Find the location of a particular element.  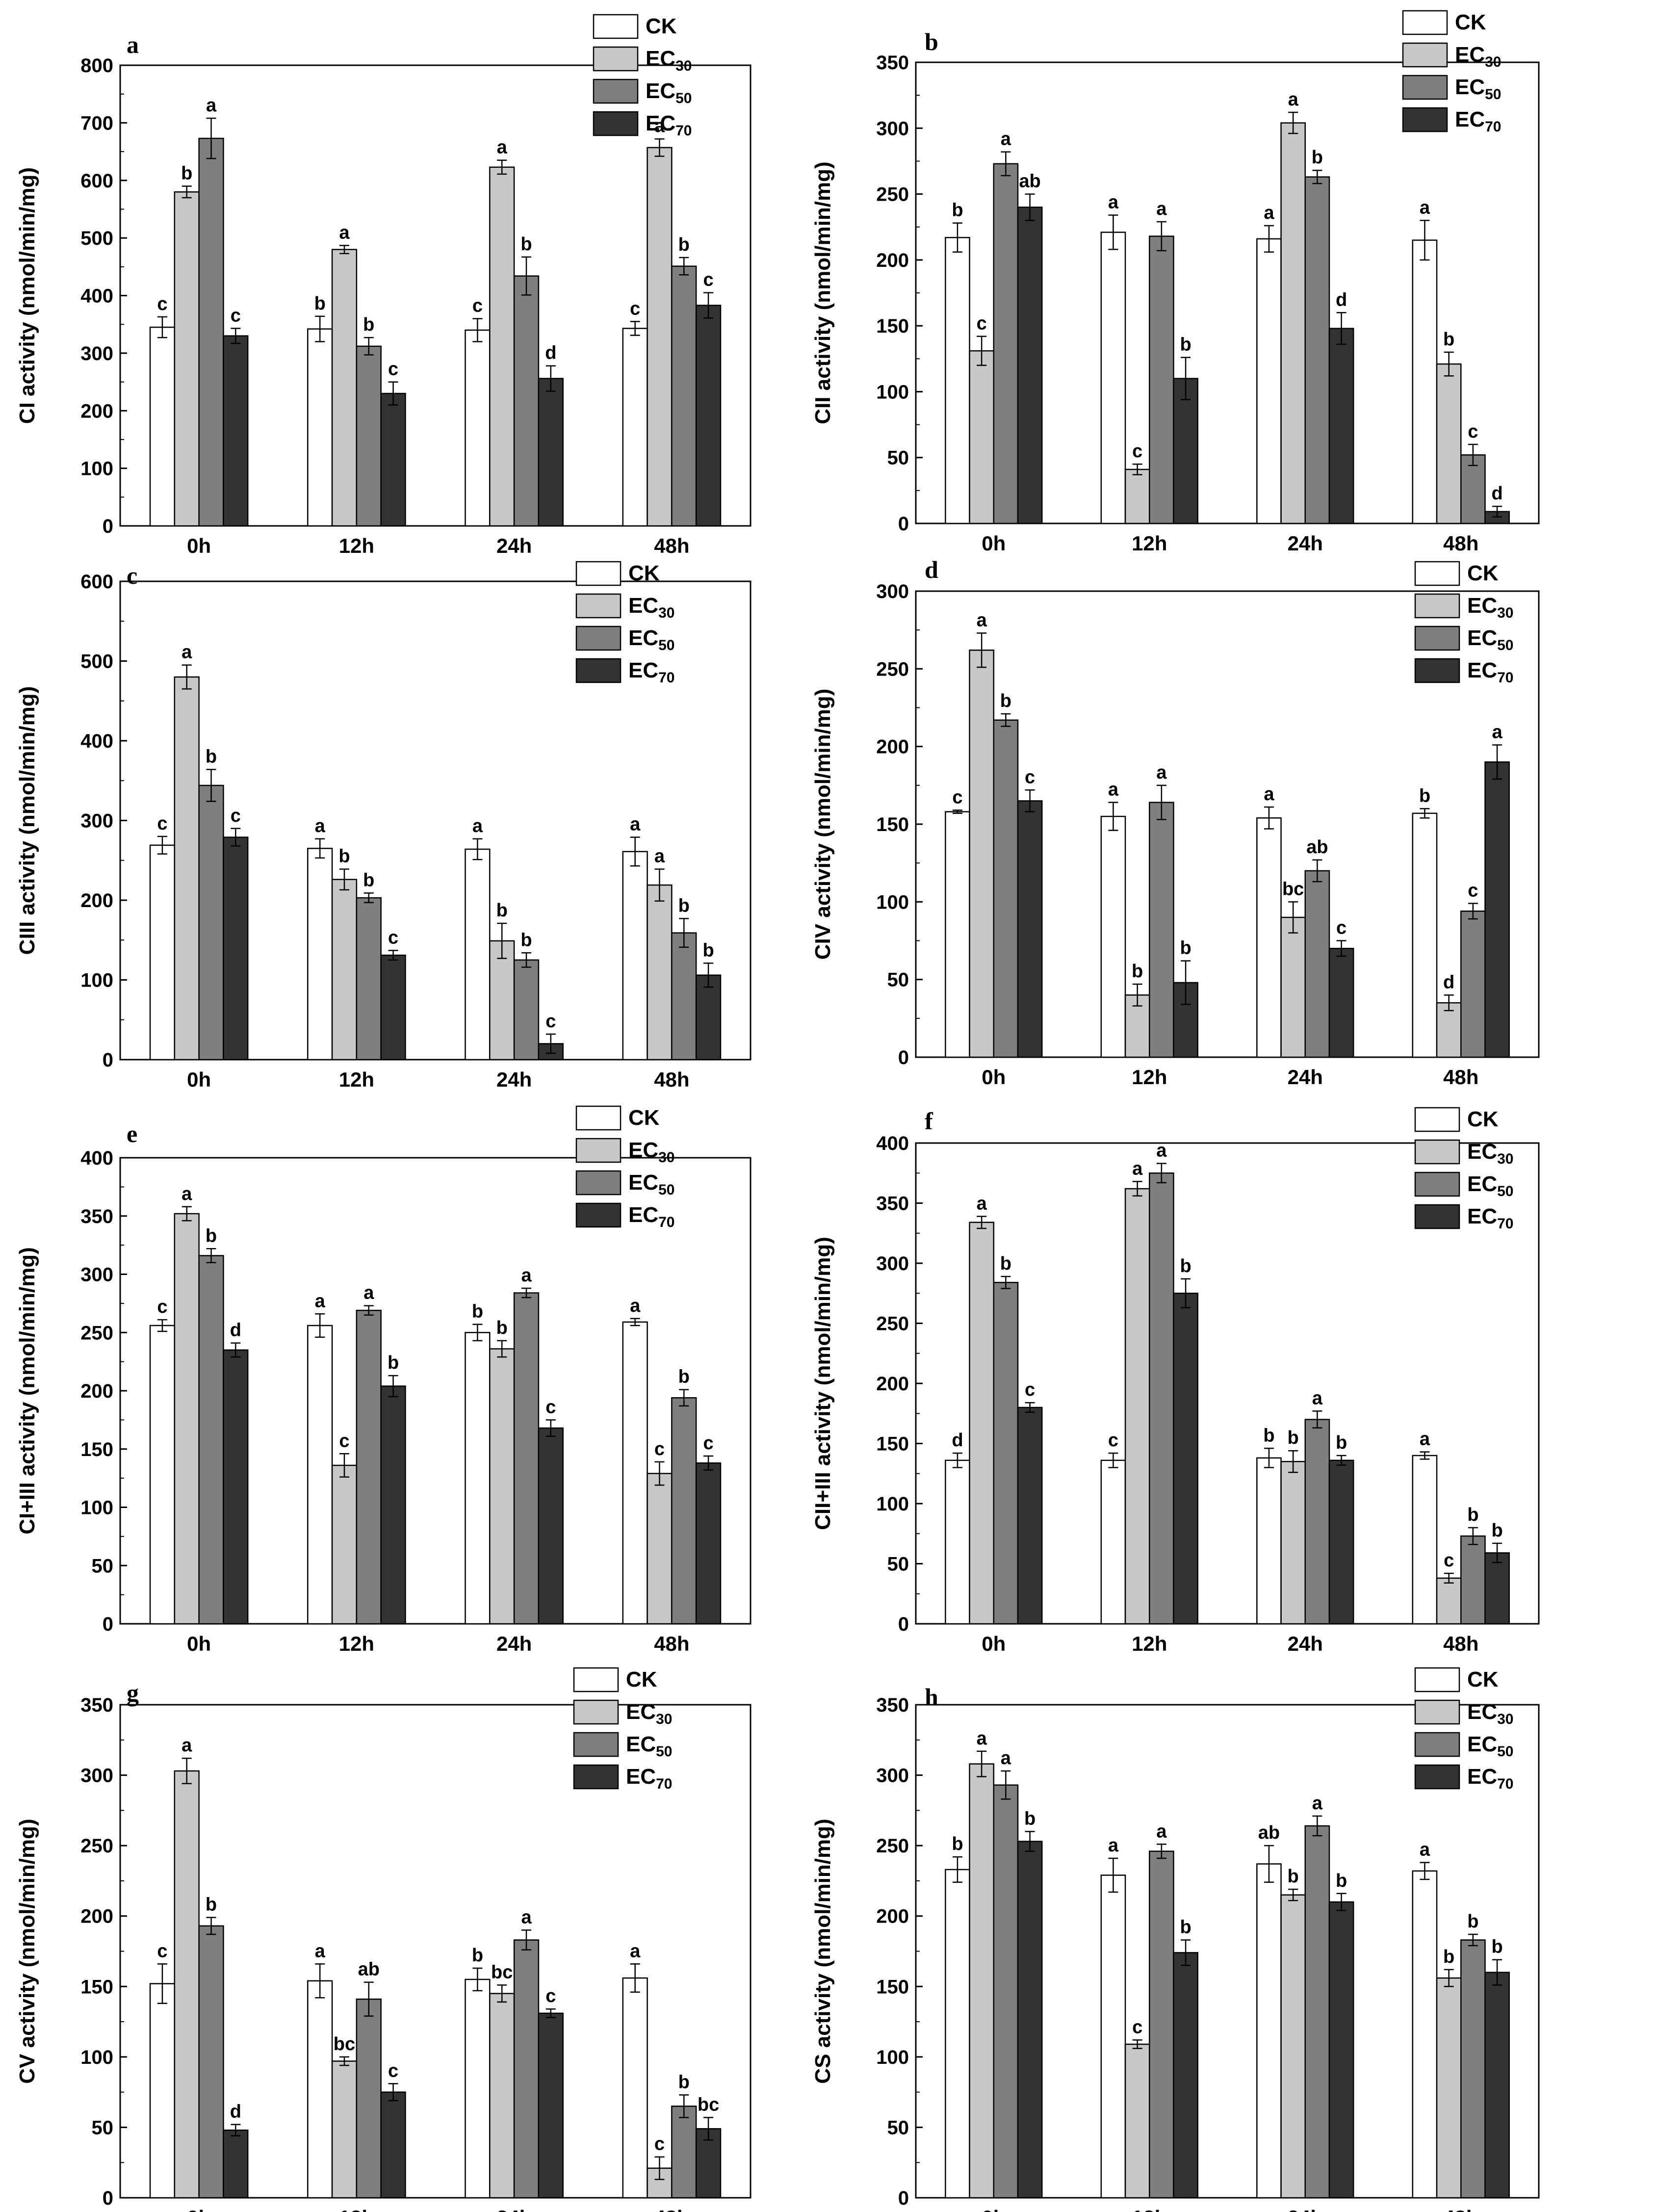

y-axis-title: CII activity (nmol/min/mg) is located at coordinates (823, 292).